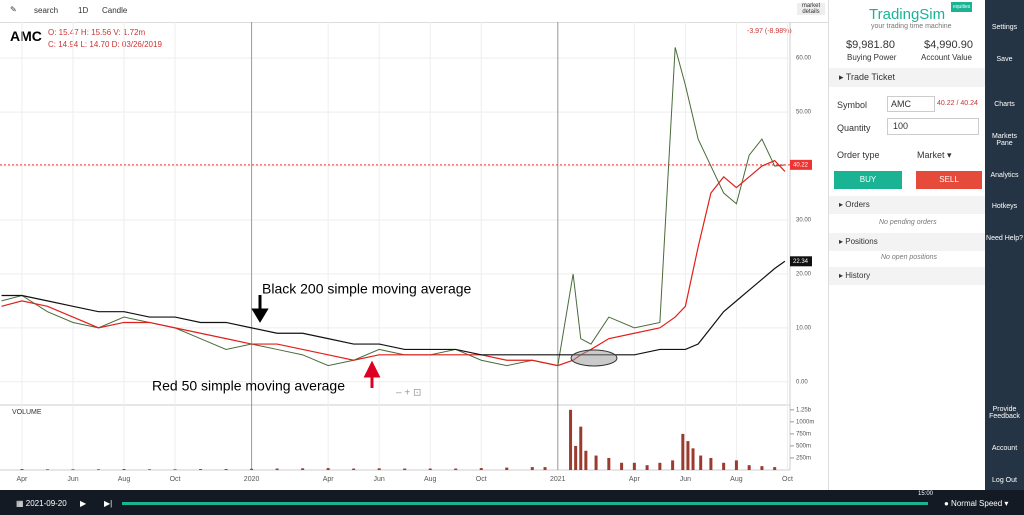 The image size is (1024, 515). I want to click on speed: ● Normal Speed ▾, so click(976, 503).